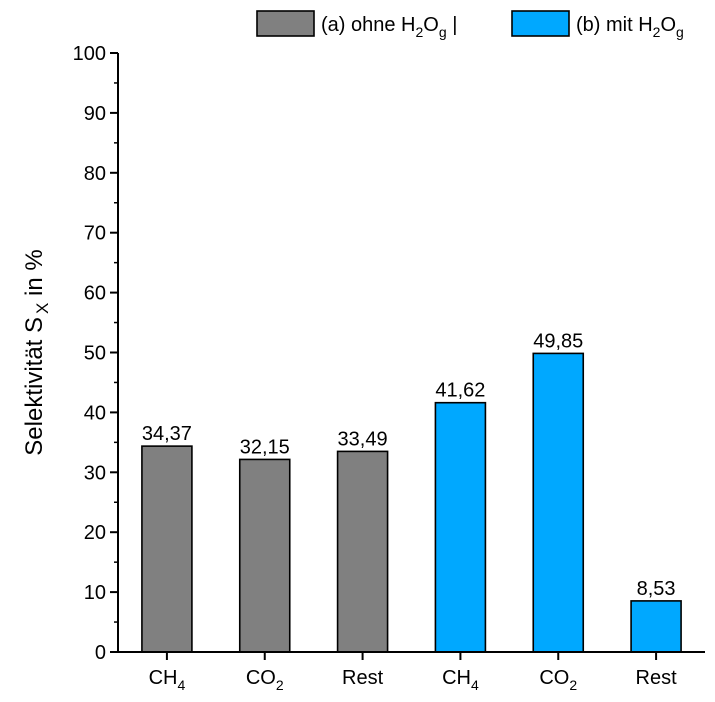 The image size is (715, 702). What do you see at coordinates (95, 174) in the screenshot?
I see `y-tick-label: 80` at bounding box center [95, 174].